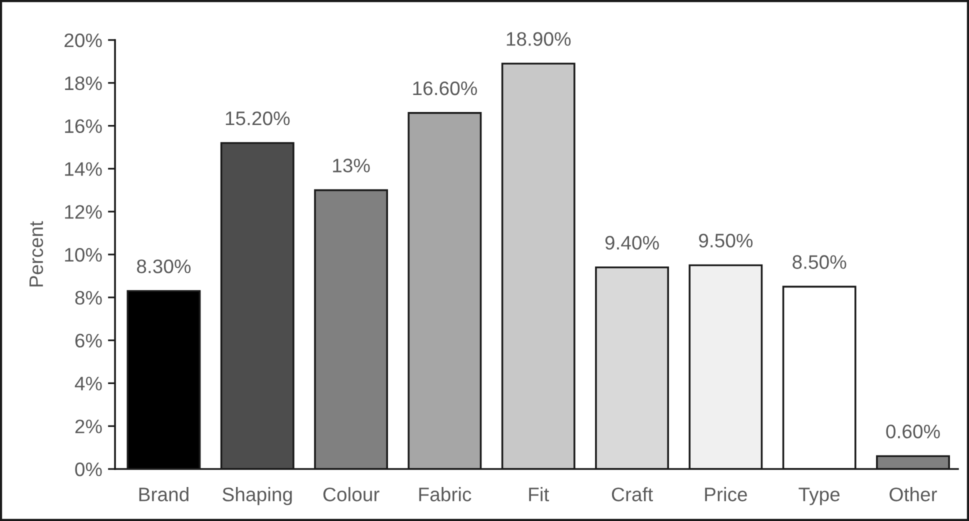  What do you see at coordinates (88, 469) in the screenshot?
I see `y-tick-label: 0%` at bounding box center [88, 469].